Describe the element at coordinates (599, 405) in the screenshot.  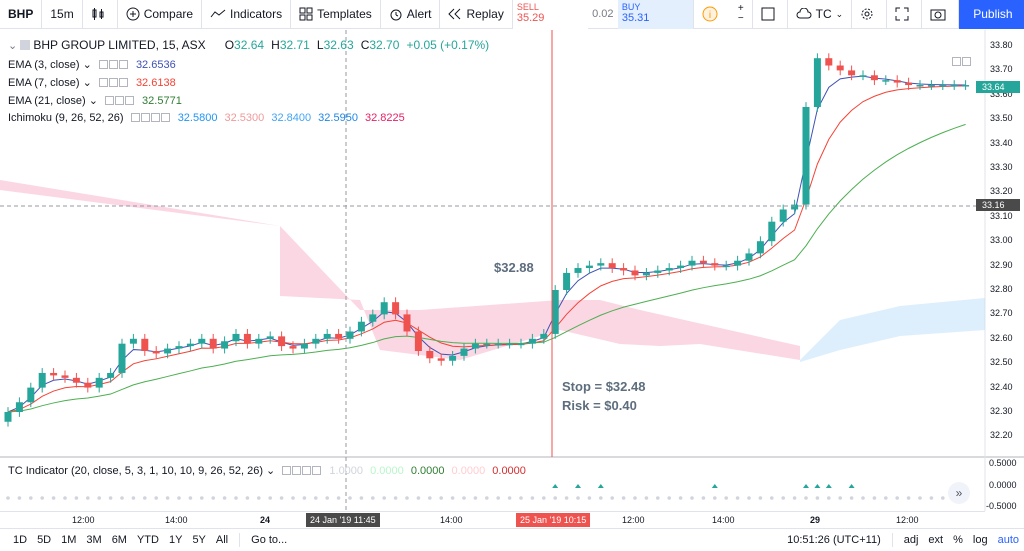
I see `risk-annotation: Risk = $0.40` at that location.